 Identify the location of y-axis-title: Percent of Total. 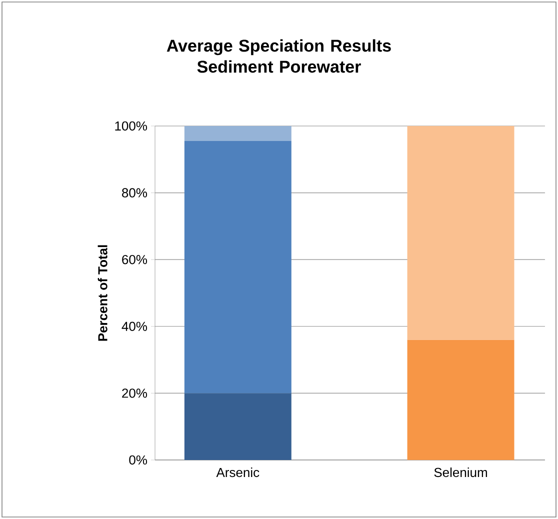
(103, 293).